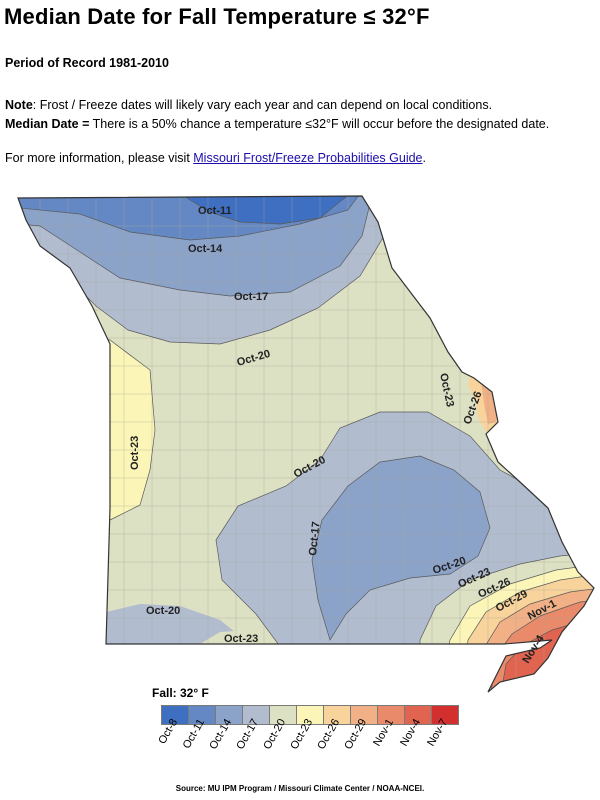  What do you see at coordinates (47, 124) in the screenshot?
I see `median-label: Median Date =` at bounding box center [47, 124].